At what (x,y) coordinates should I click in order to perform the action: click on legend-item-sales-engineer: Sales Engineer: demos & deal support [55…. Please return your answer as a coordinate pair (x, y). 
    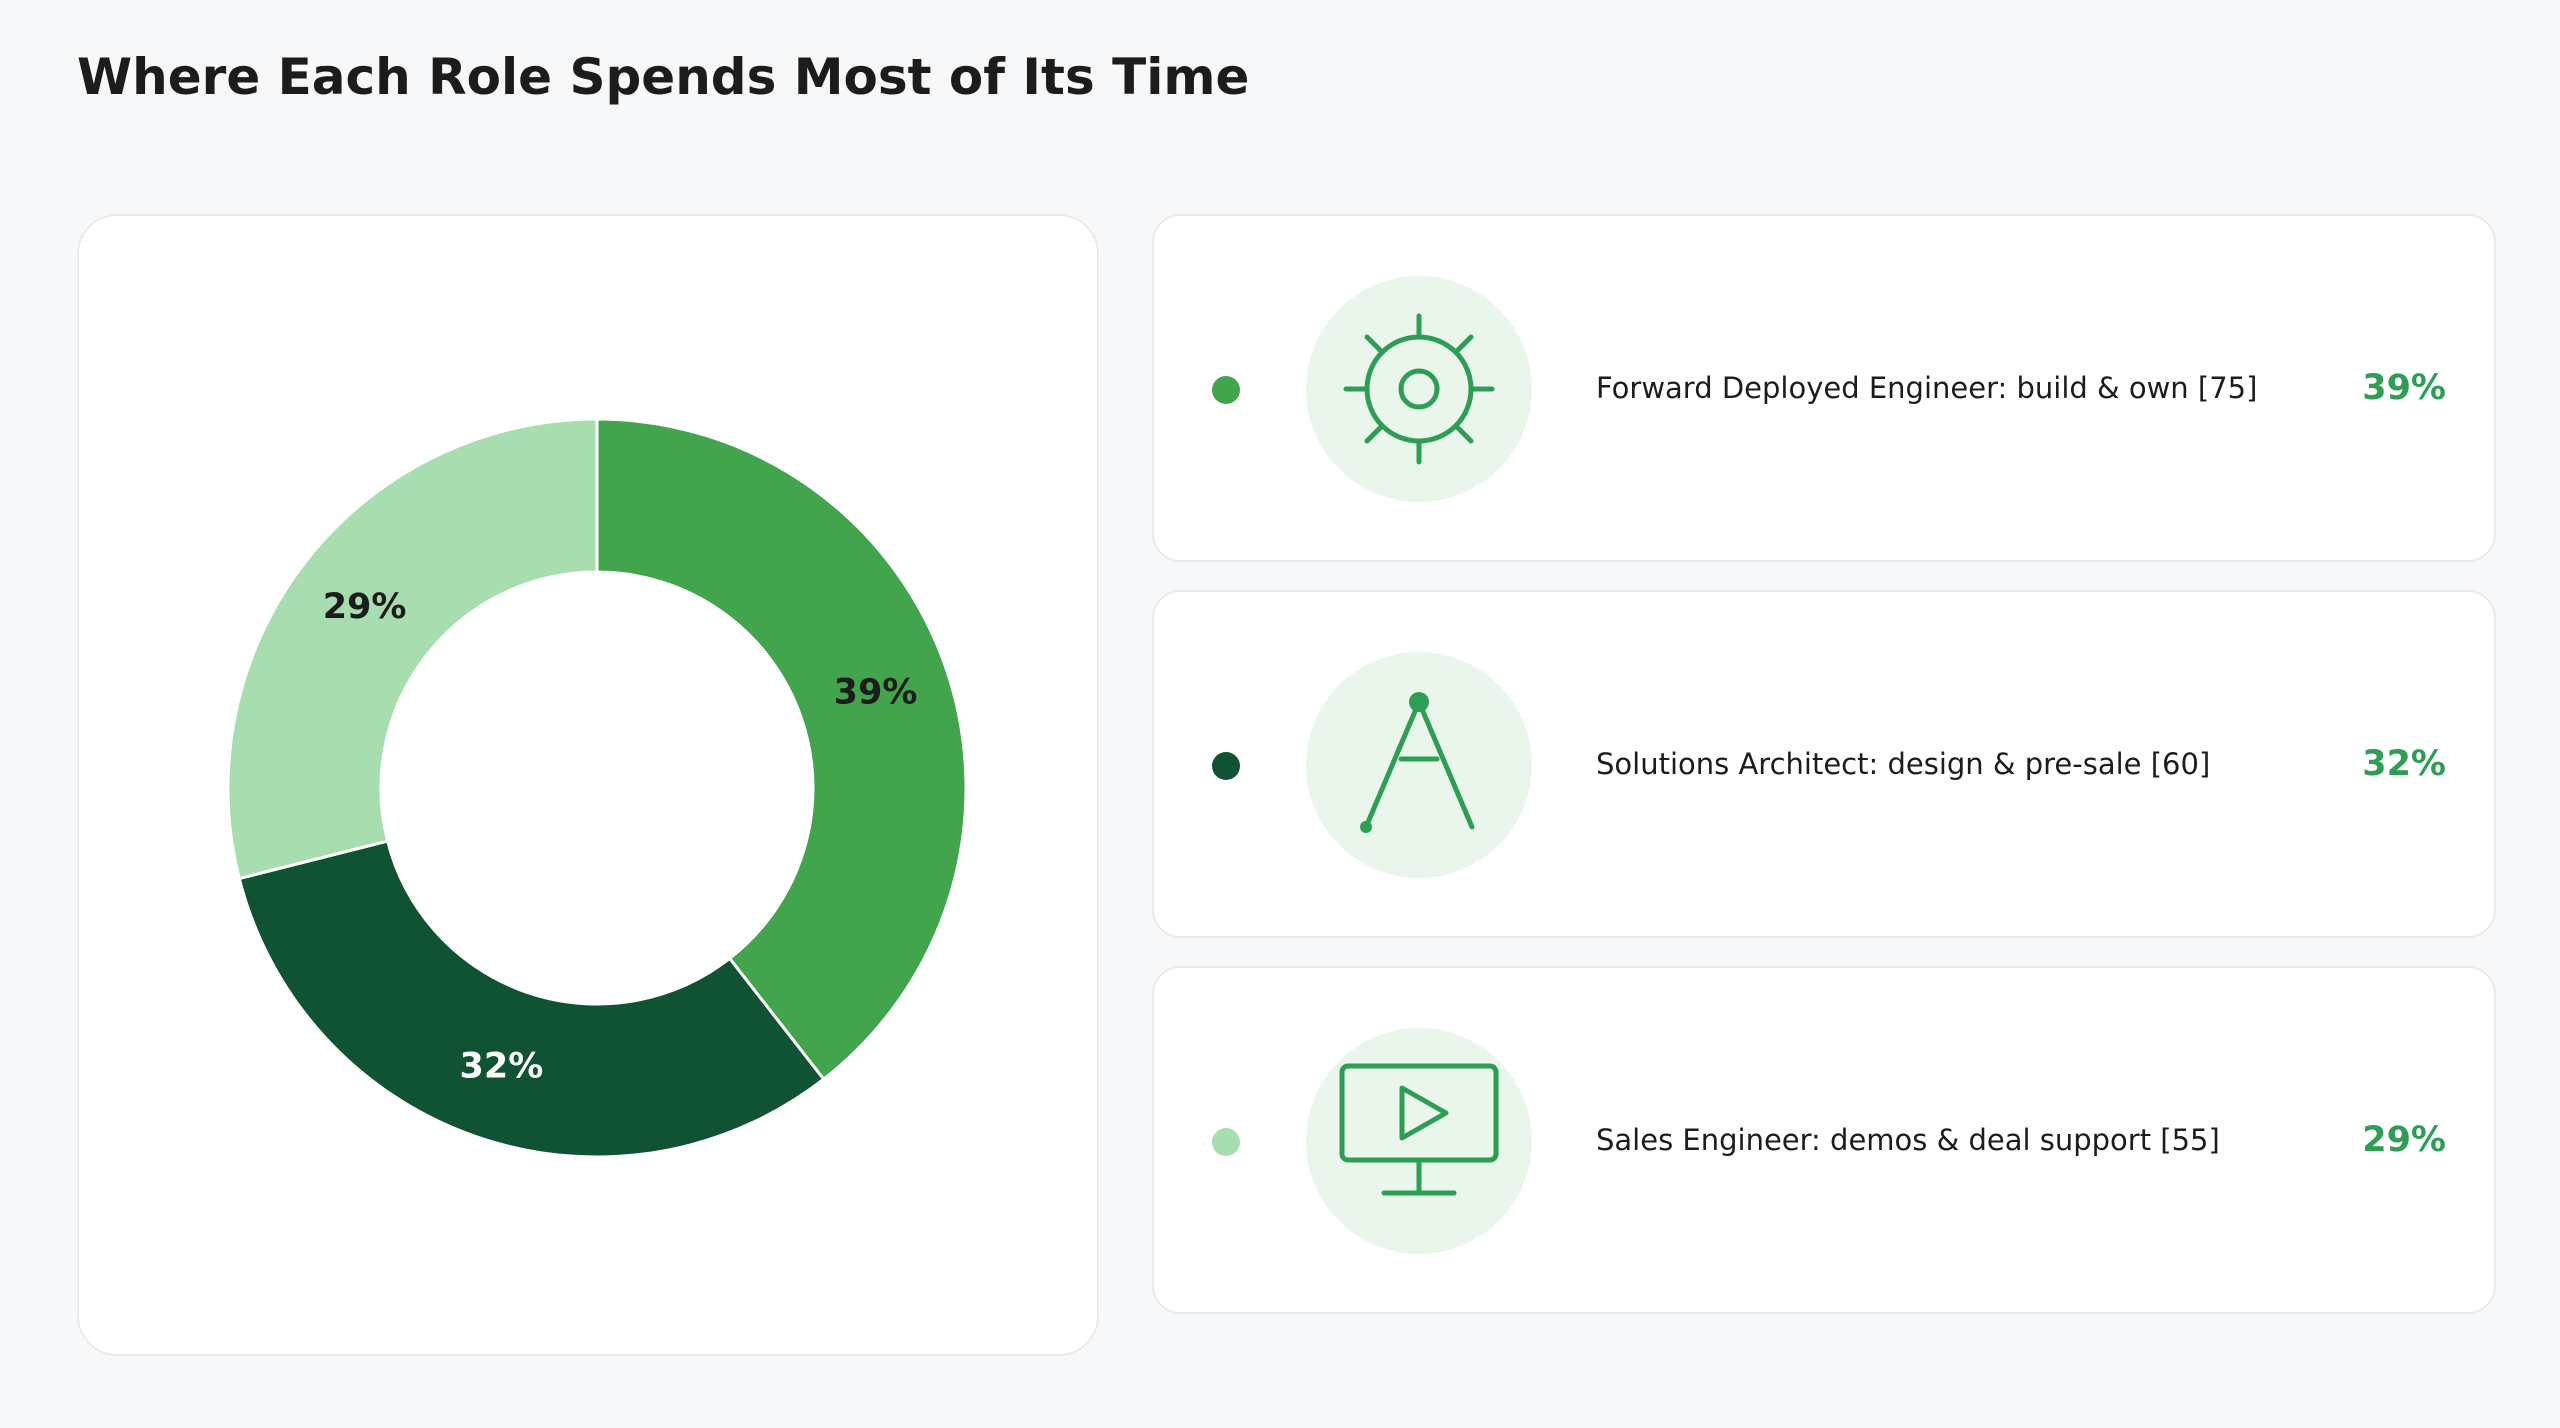
    Looking at the image, I should click on (1824, 1140).